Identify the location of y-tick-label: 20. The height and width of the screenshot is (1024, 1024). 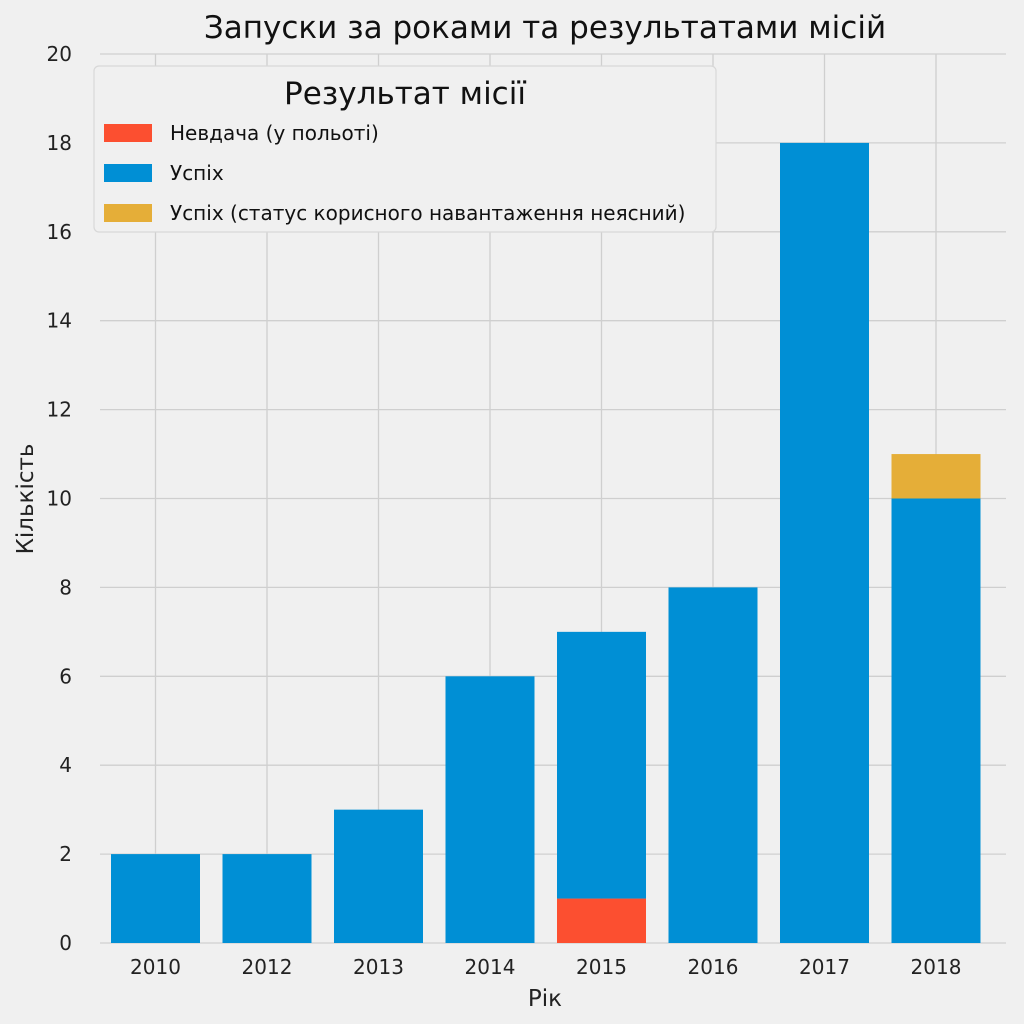
(59, 54).